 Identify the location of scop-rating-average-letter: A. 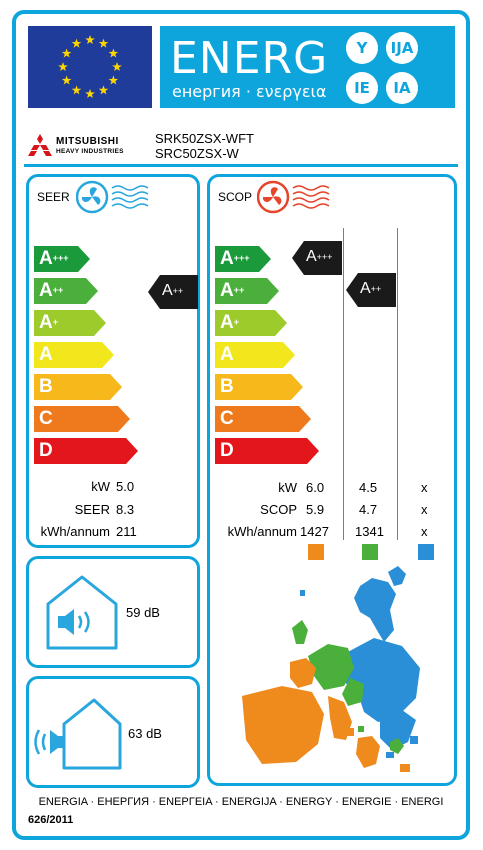
(311, 256).